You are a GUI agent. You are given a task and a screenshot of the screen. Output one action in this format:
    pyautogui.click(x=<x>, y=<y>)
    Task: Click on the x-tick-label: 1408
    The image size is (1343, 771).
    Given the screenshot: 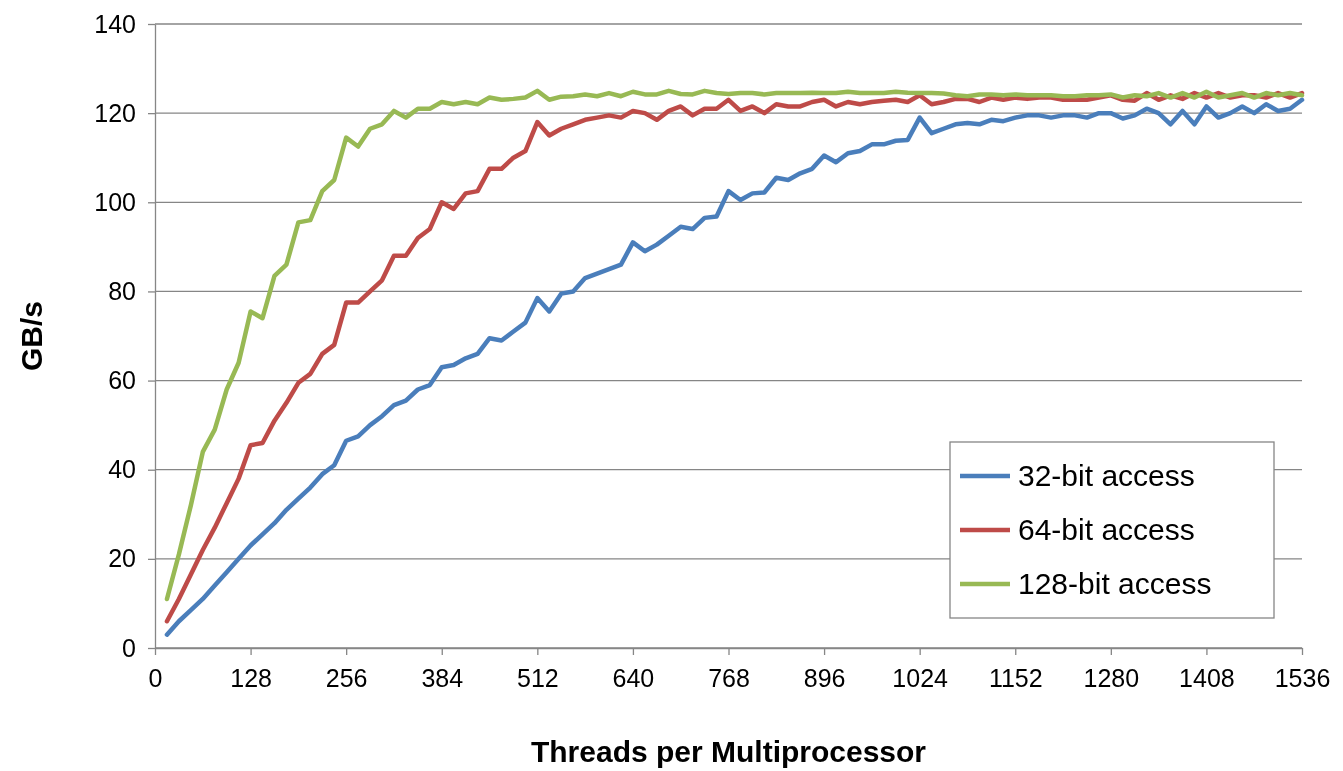 What is the action you would take?
    pyautogui.click(x=1207, y=677)
    